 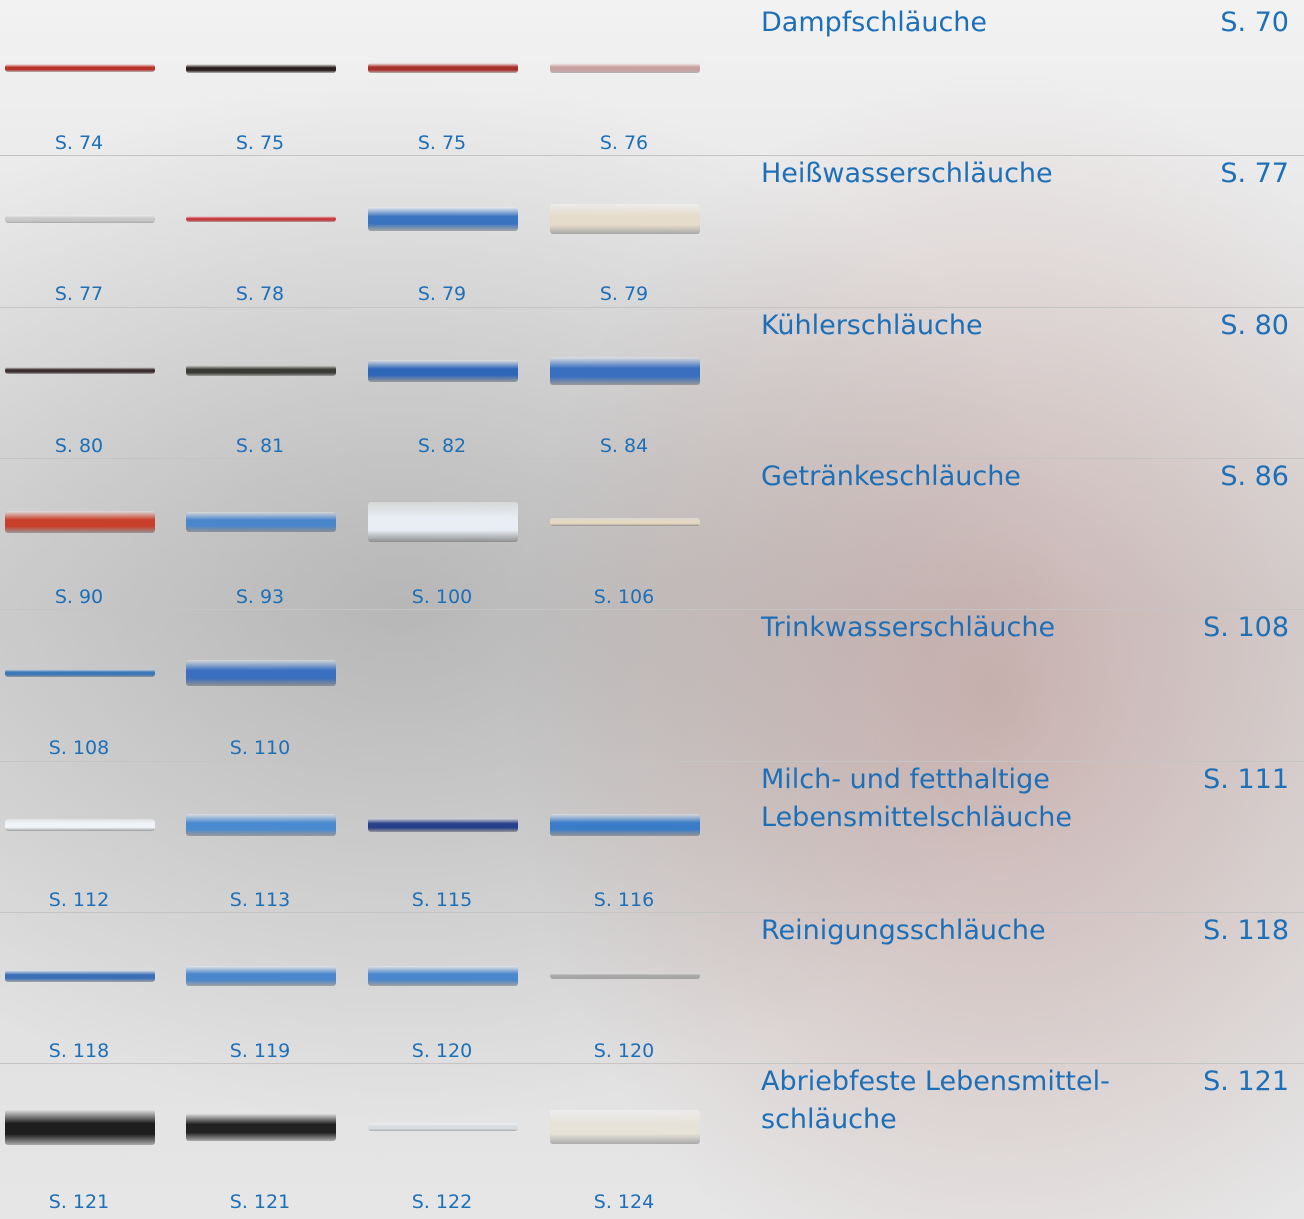 I want to click on product-page: S. 113, so click(x=260, y=899).